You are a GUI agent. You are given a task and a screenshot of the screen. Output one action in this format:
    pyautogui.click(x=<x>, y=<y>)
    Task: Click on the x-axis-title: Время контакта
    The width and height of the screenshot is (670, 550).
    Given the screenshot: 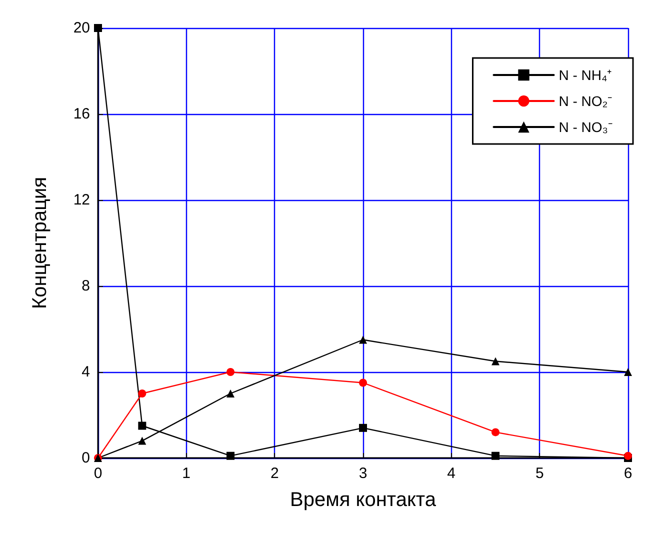 What is the action you would take?
    pyautogui.click(x=363, y=500)
    